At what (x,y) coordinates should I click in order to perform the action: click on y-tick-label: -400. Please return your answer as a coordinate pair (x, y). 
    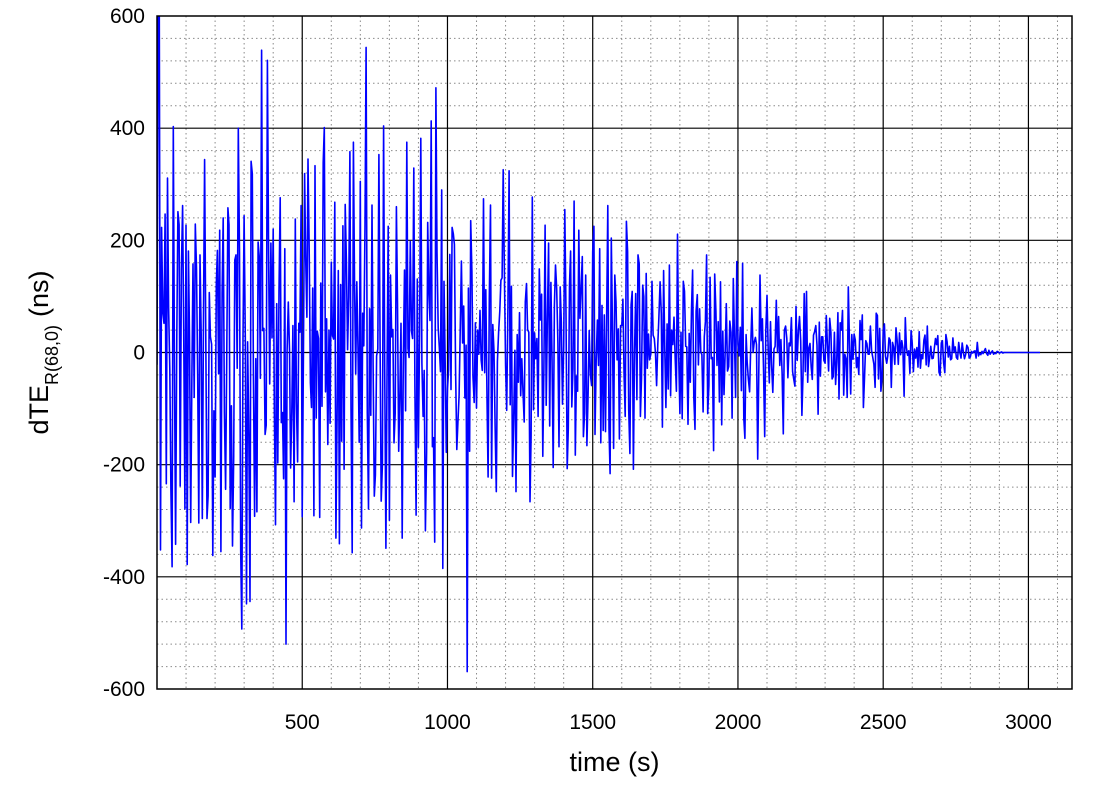
    Looking at the image, I should click on (124, 577).